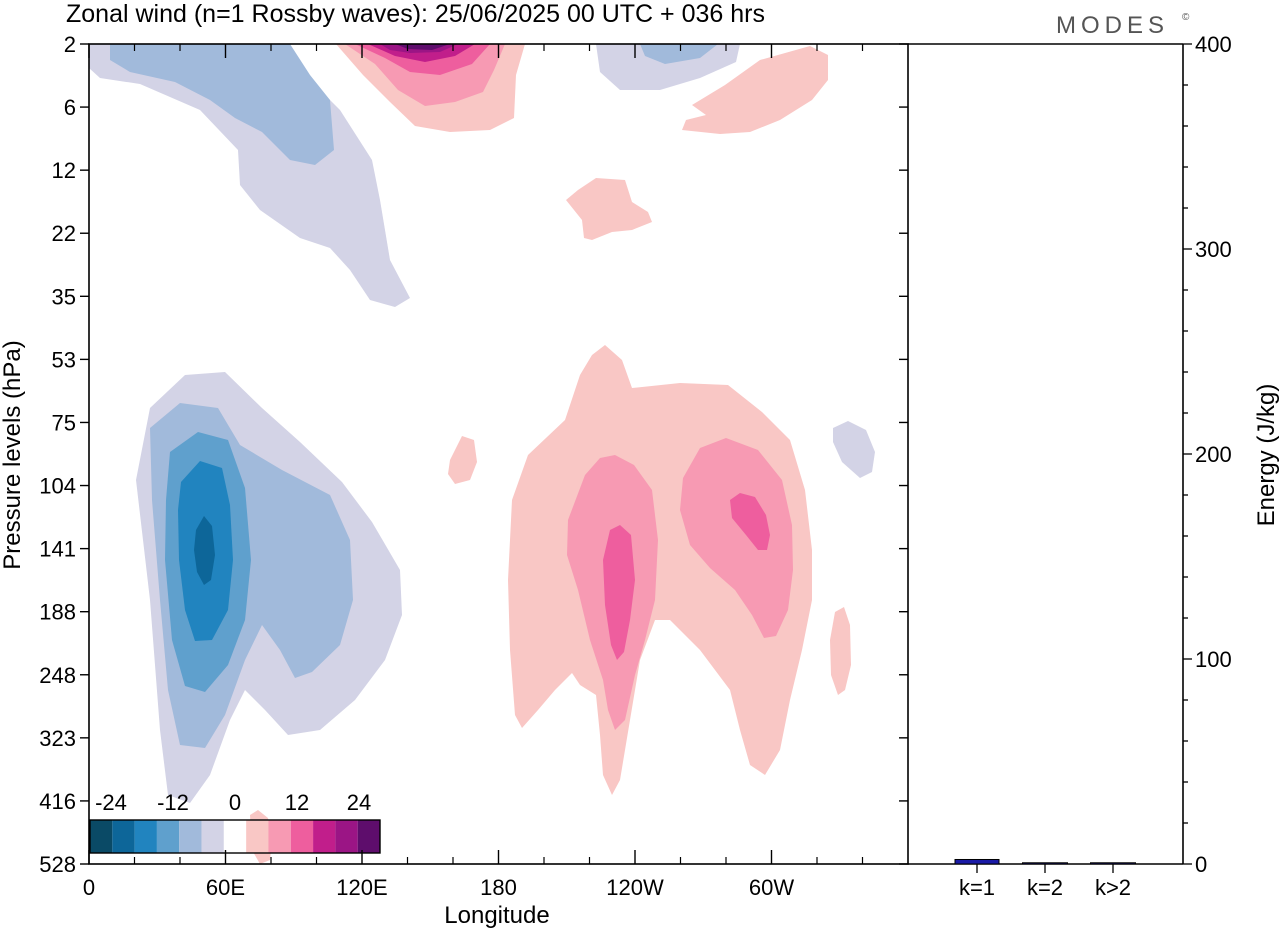  I want to click on y-tick-label: 188, so click(57, 612).